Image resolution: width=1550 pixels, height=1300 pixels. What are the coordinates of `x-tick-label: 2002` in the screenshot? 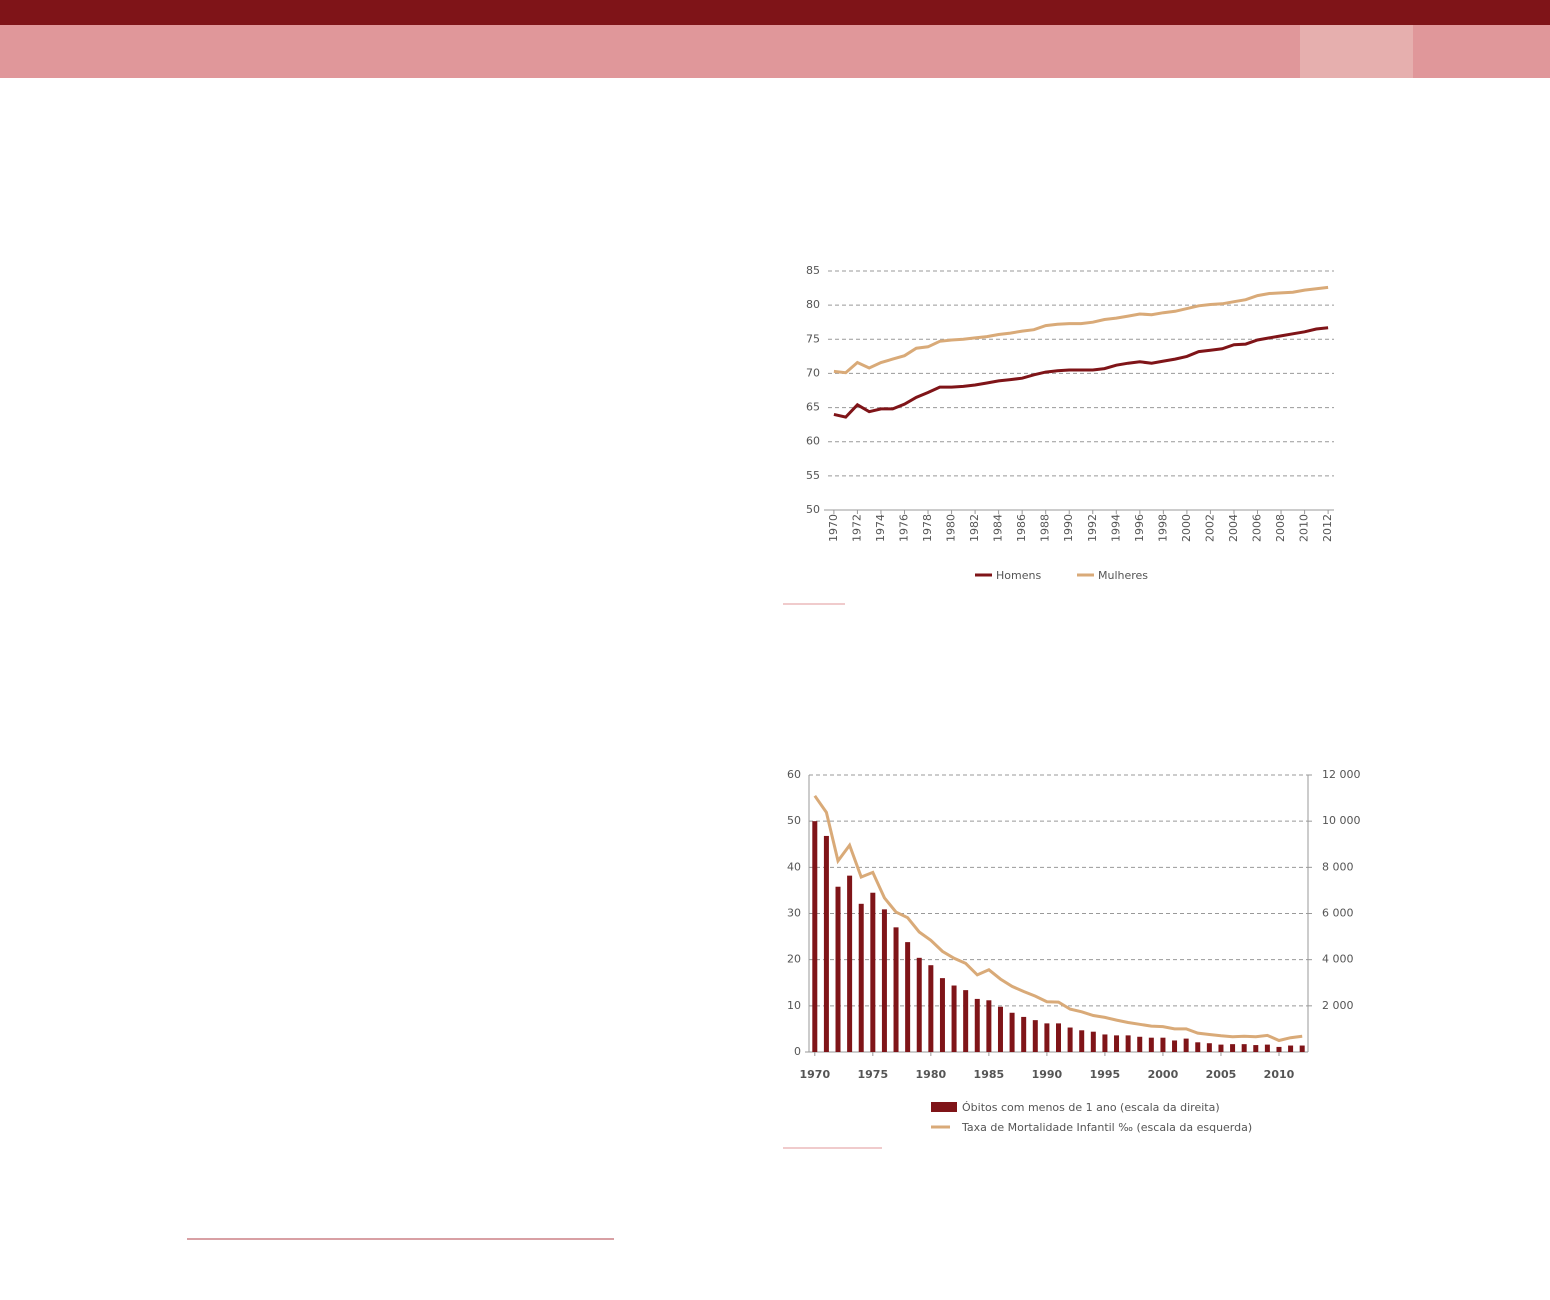 It's located at (1209, 528).